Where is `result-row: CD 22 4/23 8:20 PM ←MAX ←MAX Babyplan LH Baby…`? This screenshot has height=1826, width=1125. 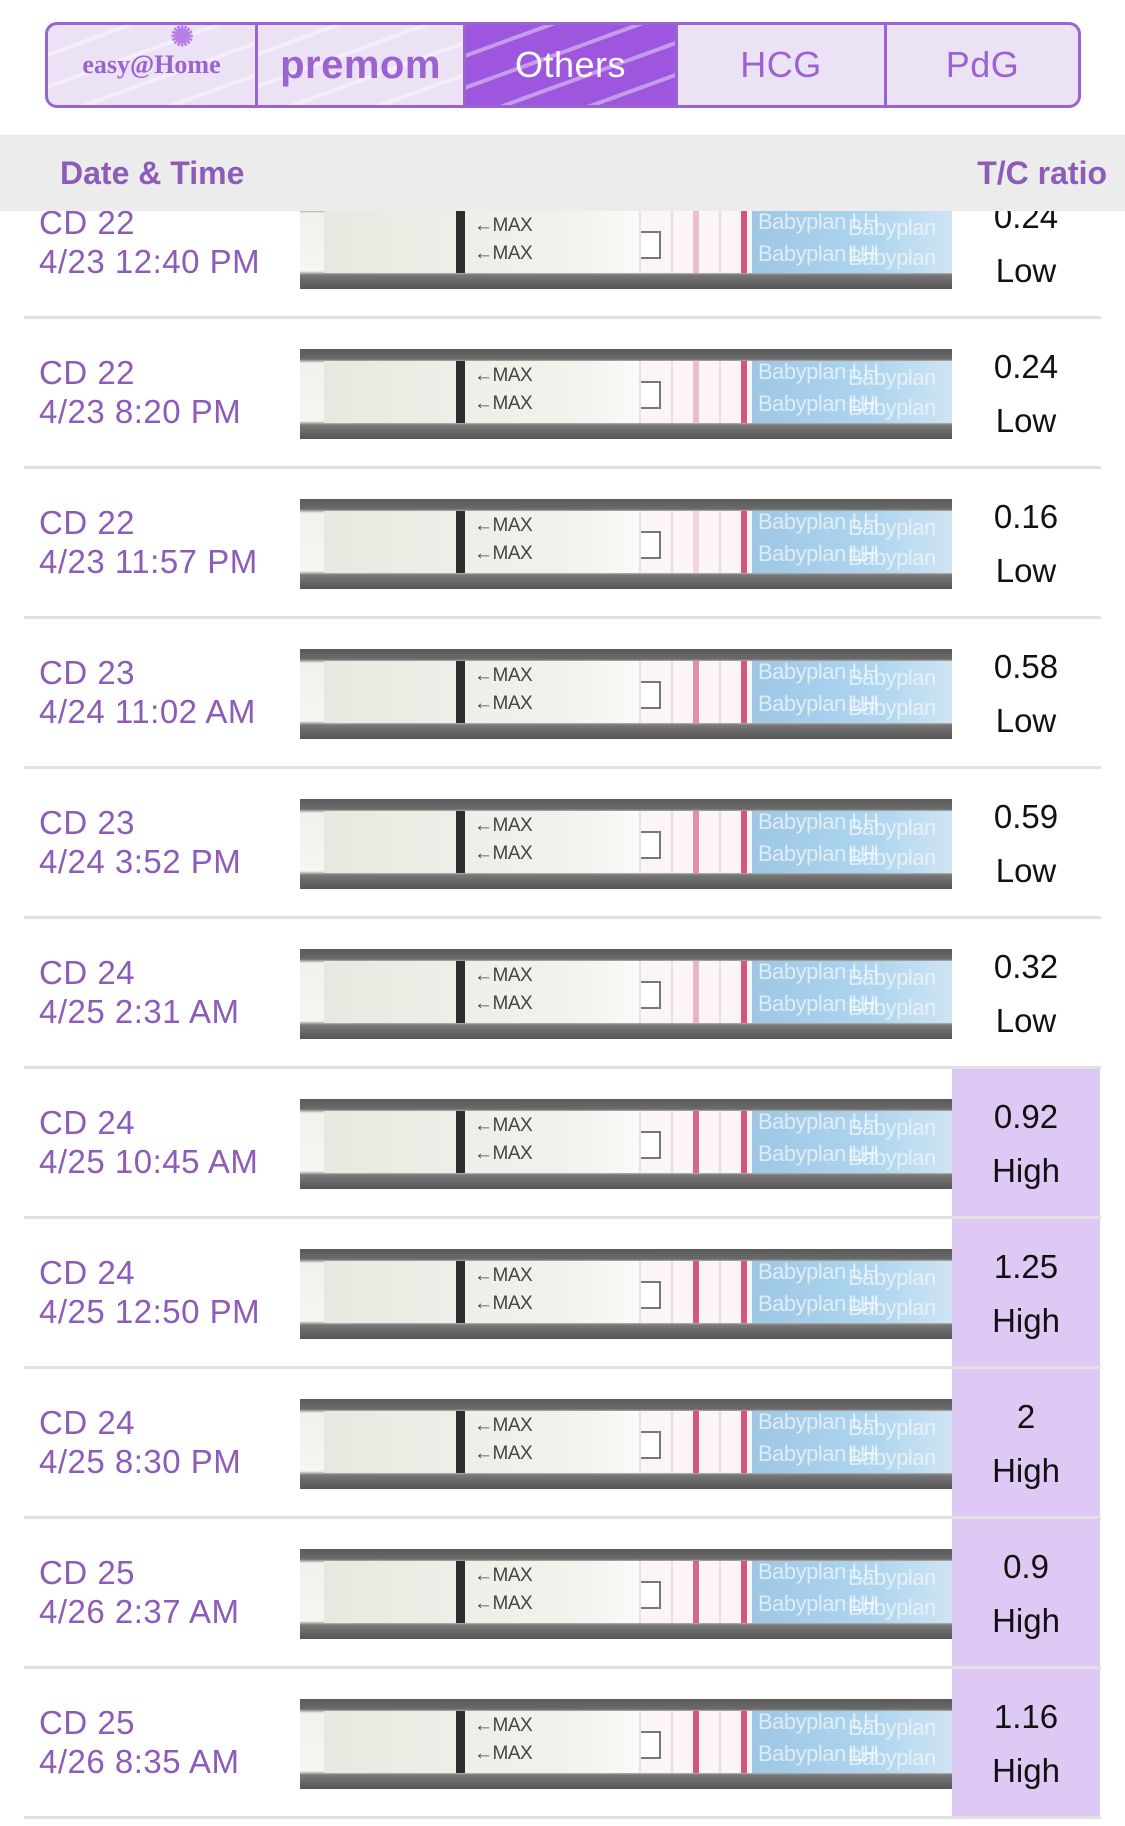
result-row: CD 22 4/23 8:20 PM ←MAX ←MAX Babyplan LH Baby… is located at coordinates (562, 394).